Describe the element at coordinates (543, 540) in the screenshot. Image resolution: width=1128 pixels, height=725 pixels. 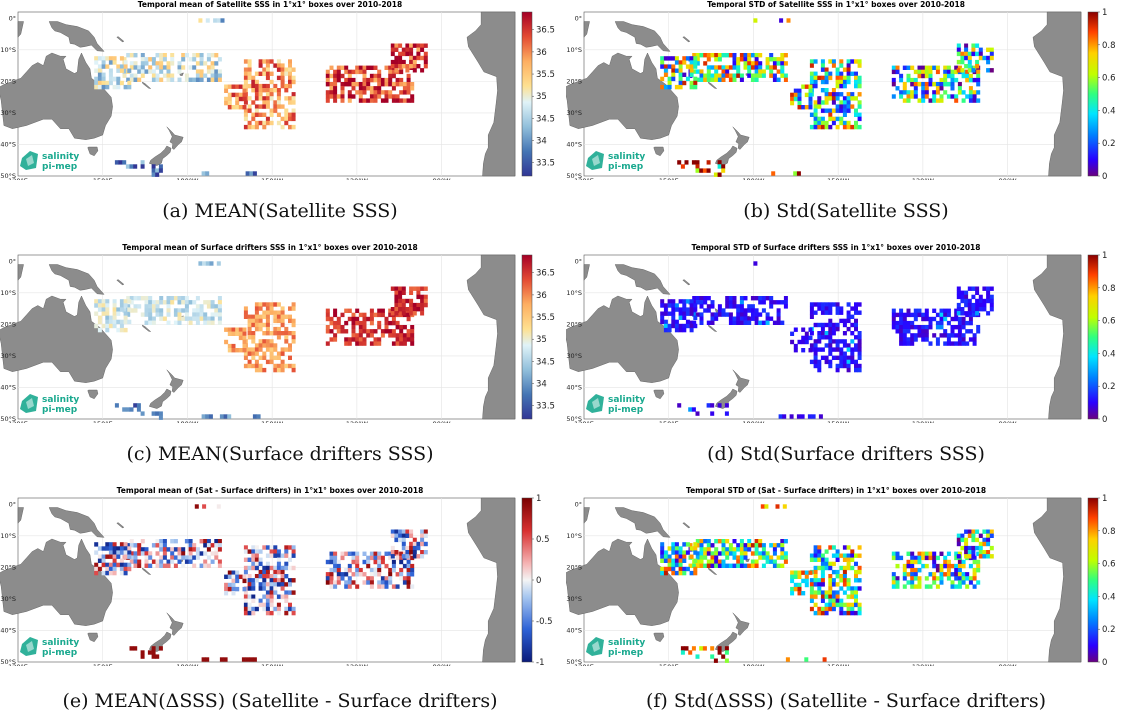
I see `colorbar-tick-label: 0.5` at that location.